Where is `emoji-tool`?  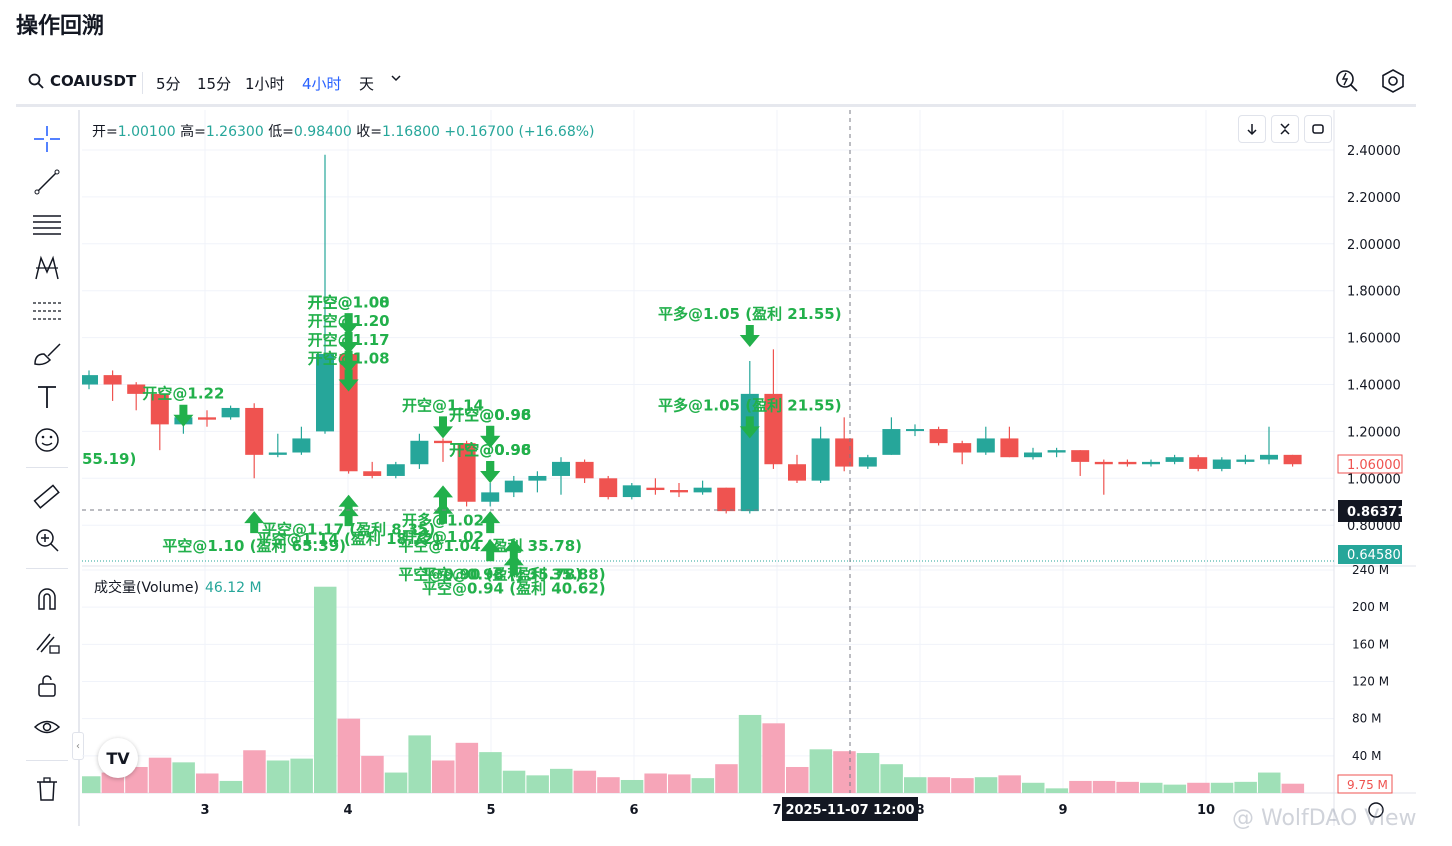 emoji-tool is located at coordinates (47, 440).